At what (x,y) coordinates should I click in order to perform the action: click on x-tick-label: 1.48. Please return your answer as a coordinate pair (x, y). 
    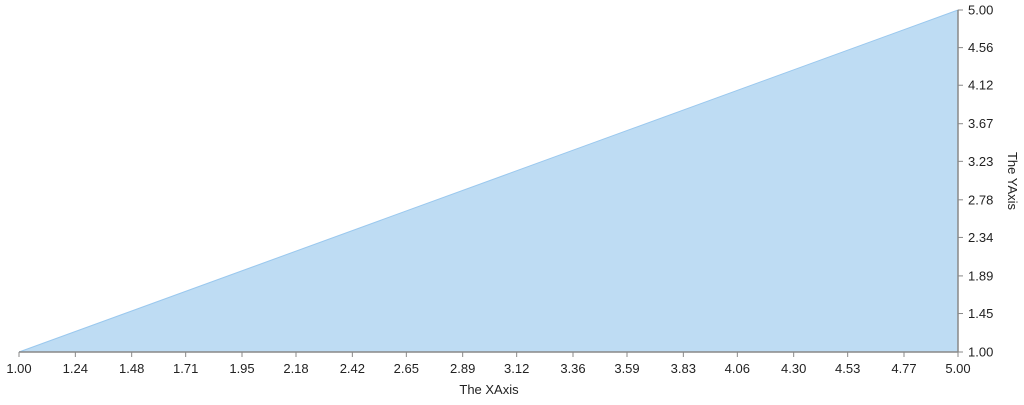
    Looking at the image, I should click on (131, 368).